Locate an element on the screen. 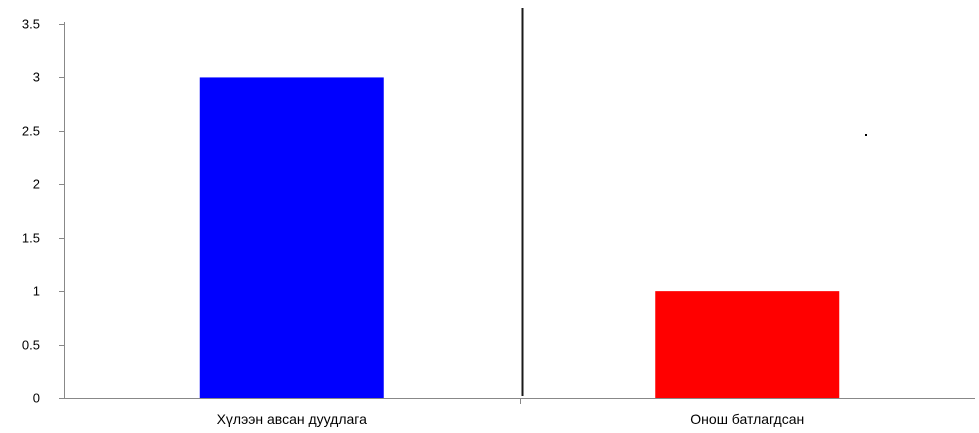  y-tick-label: 3 is located at coordinates (36, 77).